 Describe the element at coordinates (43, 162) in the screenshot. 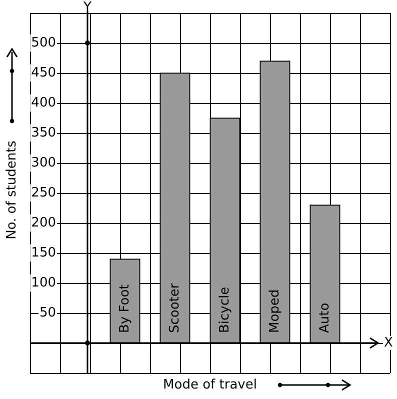

I see `y-tick-label: 300` at that location.